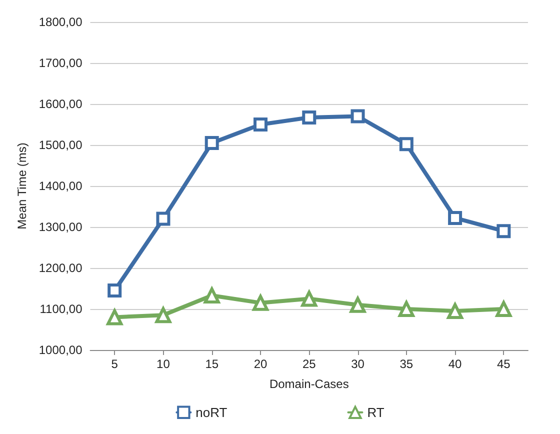 The height and width of the screenshot is (434, 560). Describe the element at coordinates (60, 22) in the screenshot. I see `y-tick-label: 1800,00` at that location.